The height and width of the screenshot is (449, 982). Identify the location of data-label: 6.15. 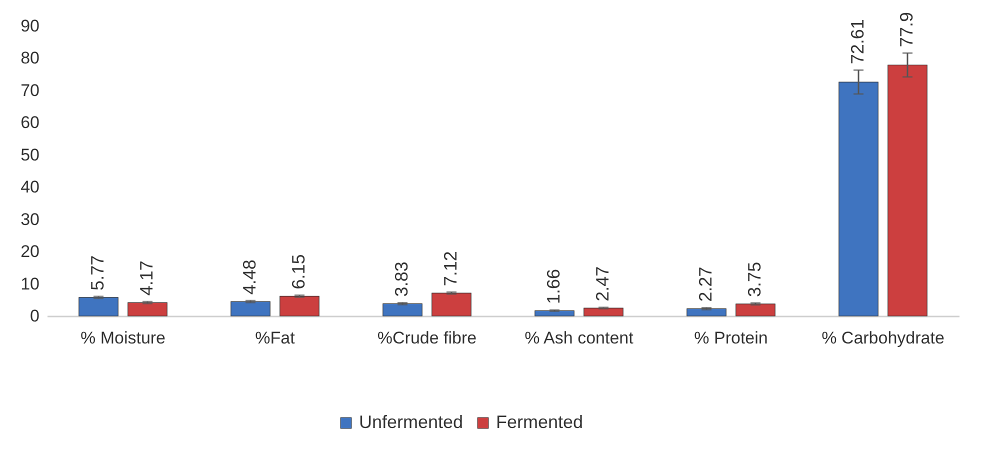
(298, 272).